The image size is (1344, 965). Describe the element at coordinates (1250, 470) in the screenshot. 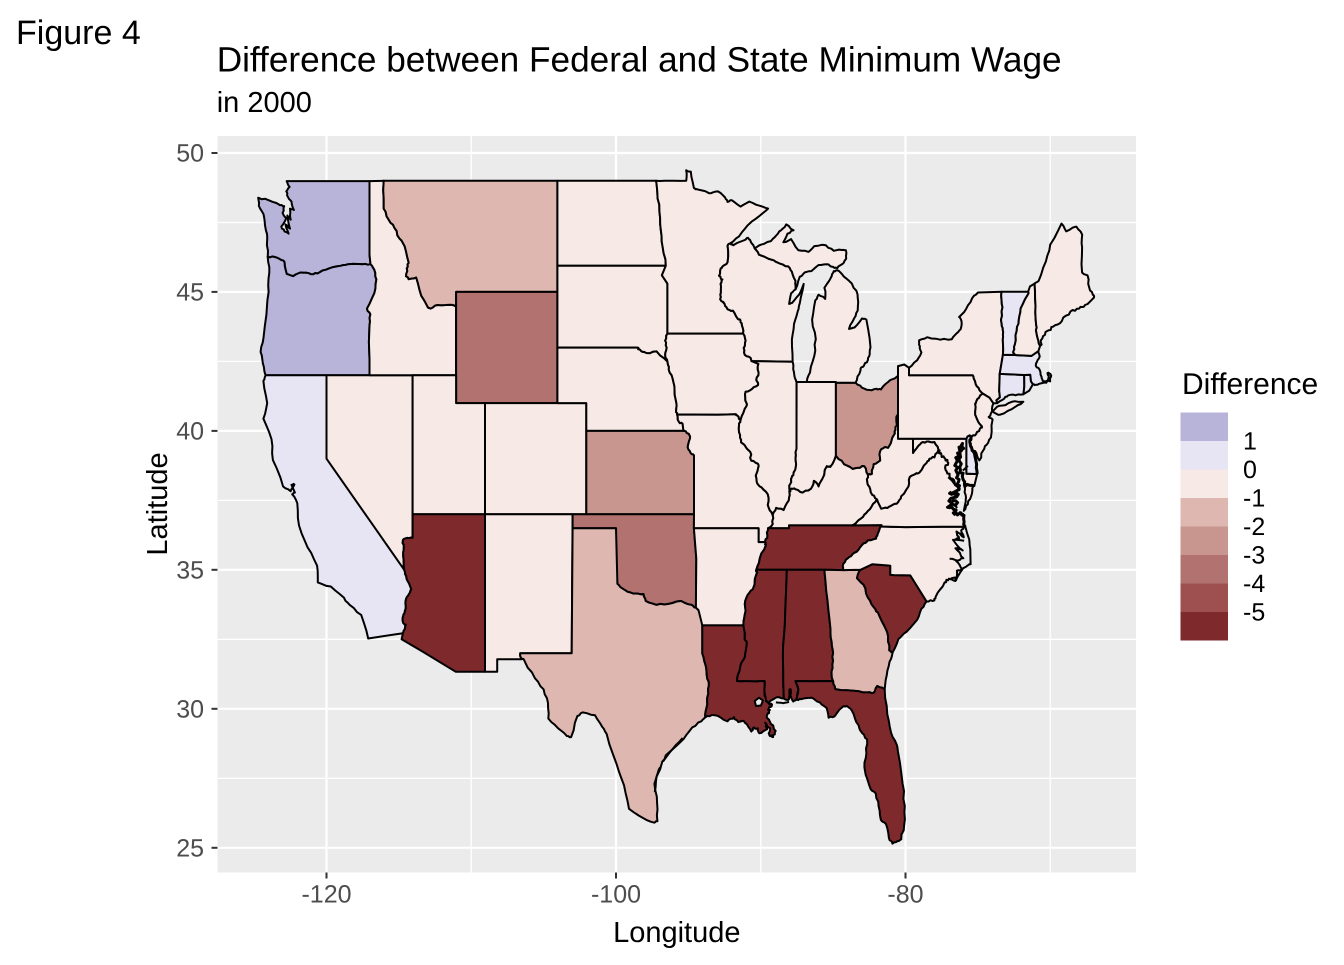

I see `svg-text: 0` at that location.